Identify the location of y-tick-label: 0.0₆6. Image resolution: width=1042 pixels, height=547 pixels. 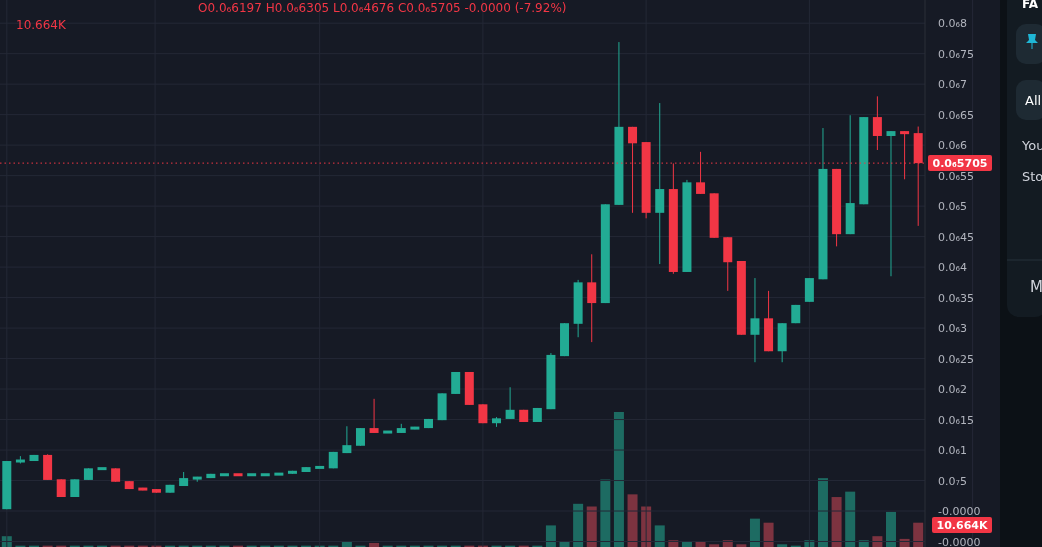
(952, 146).